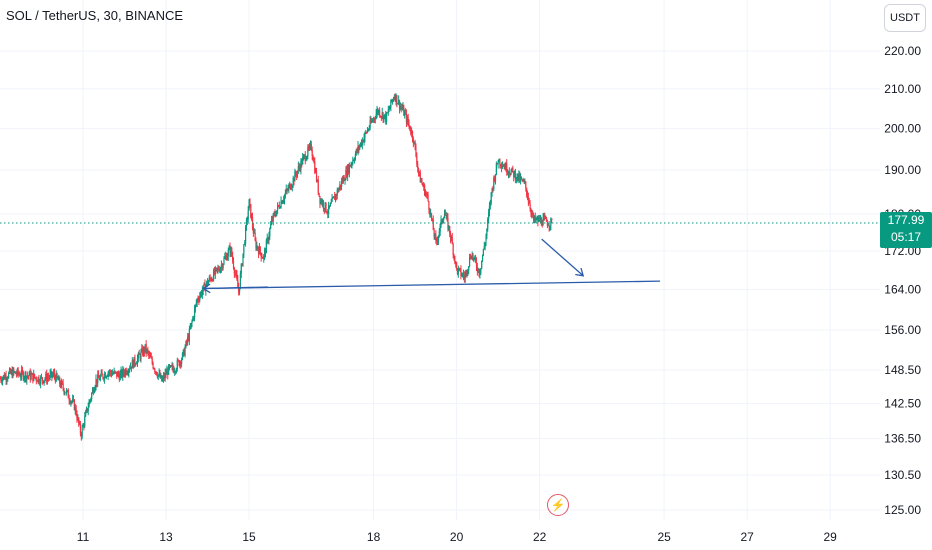  I want to click on currency-button: USDT, so click(905, 18).